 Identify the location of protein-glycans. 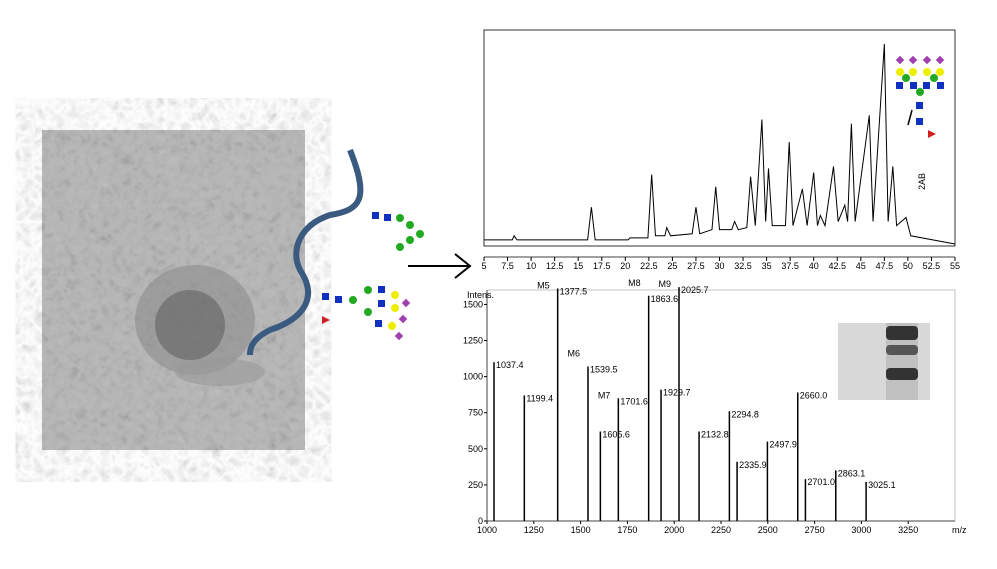
(335, 252).